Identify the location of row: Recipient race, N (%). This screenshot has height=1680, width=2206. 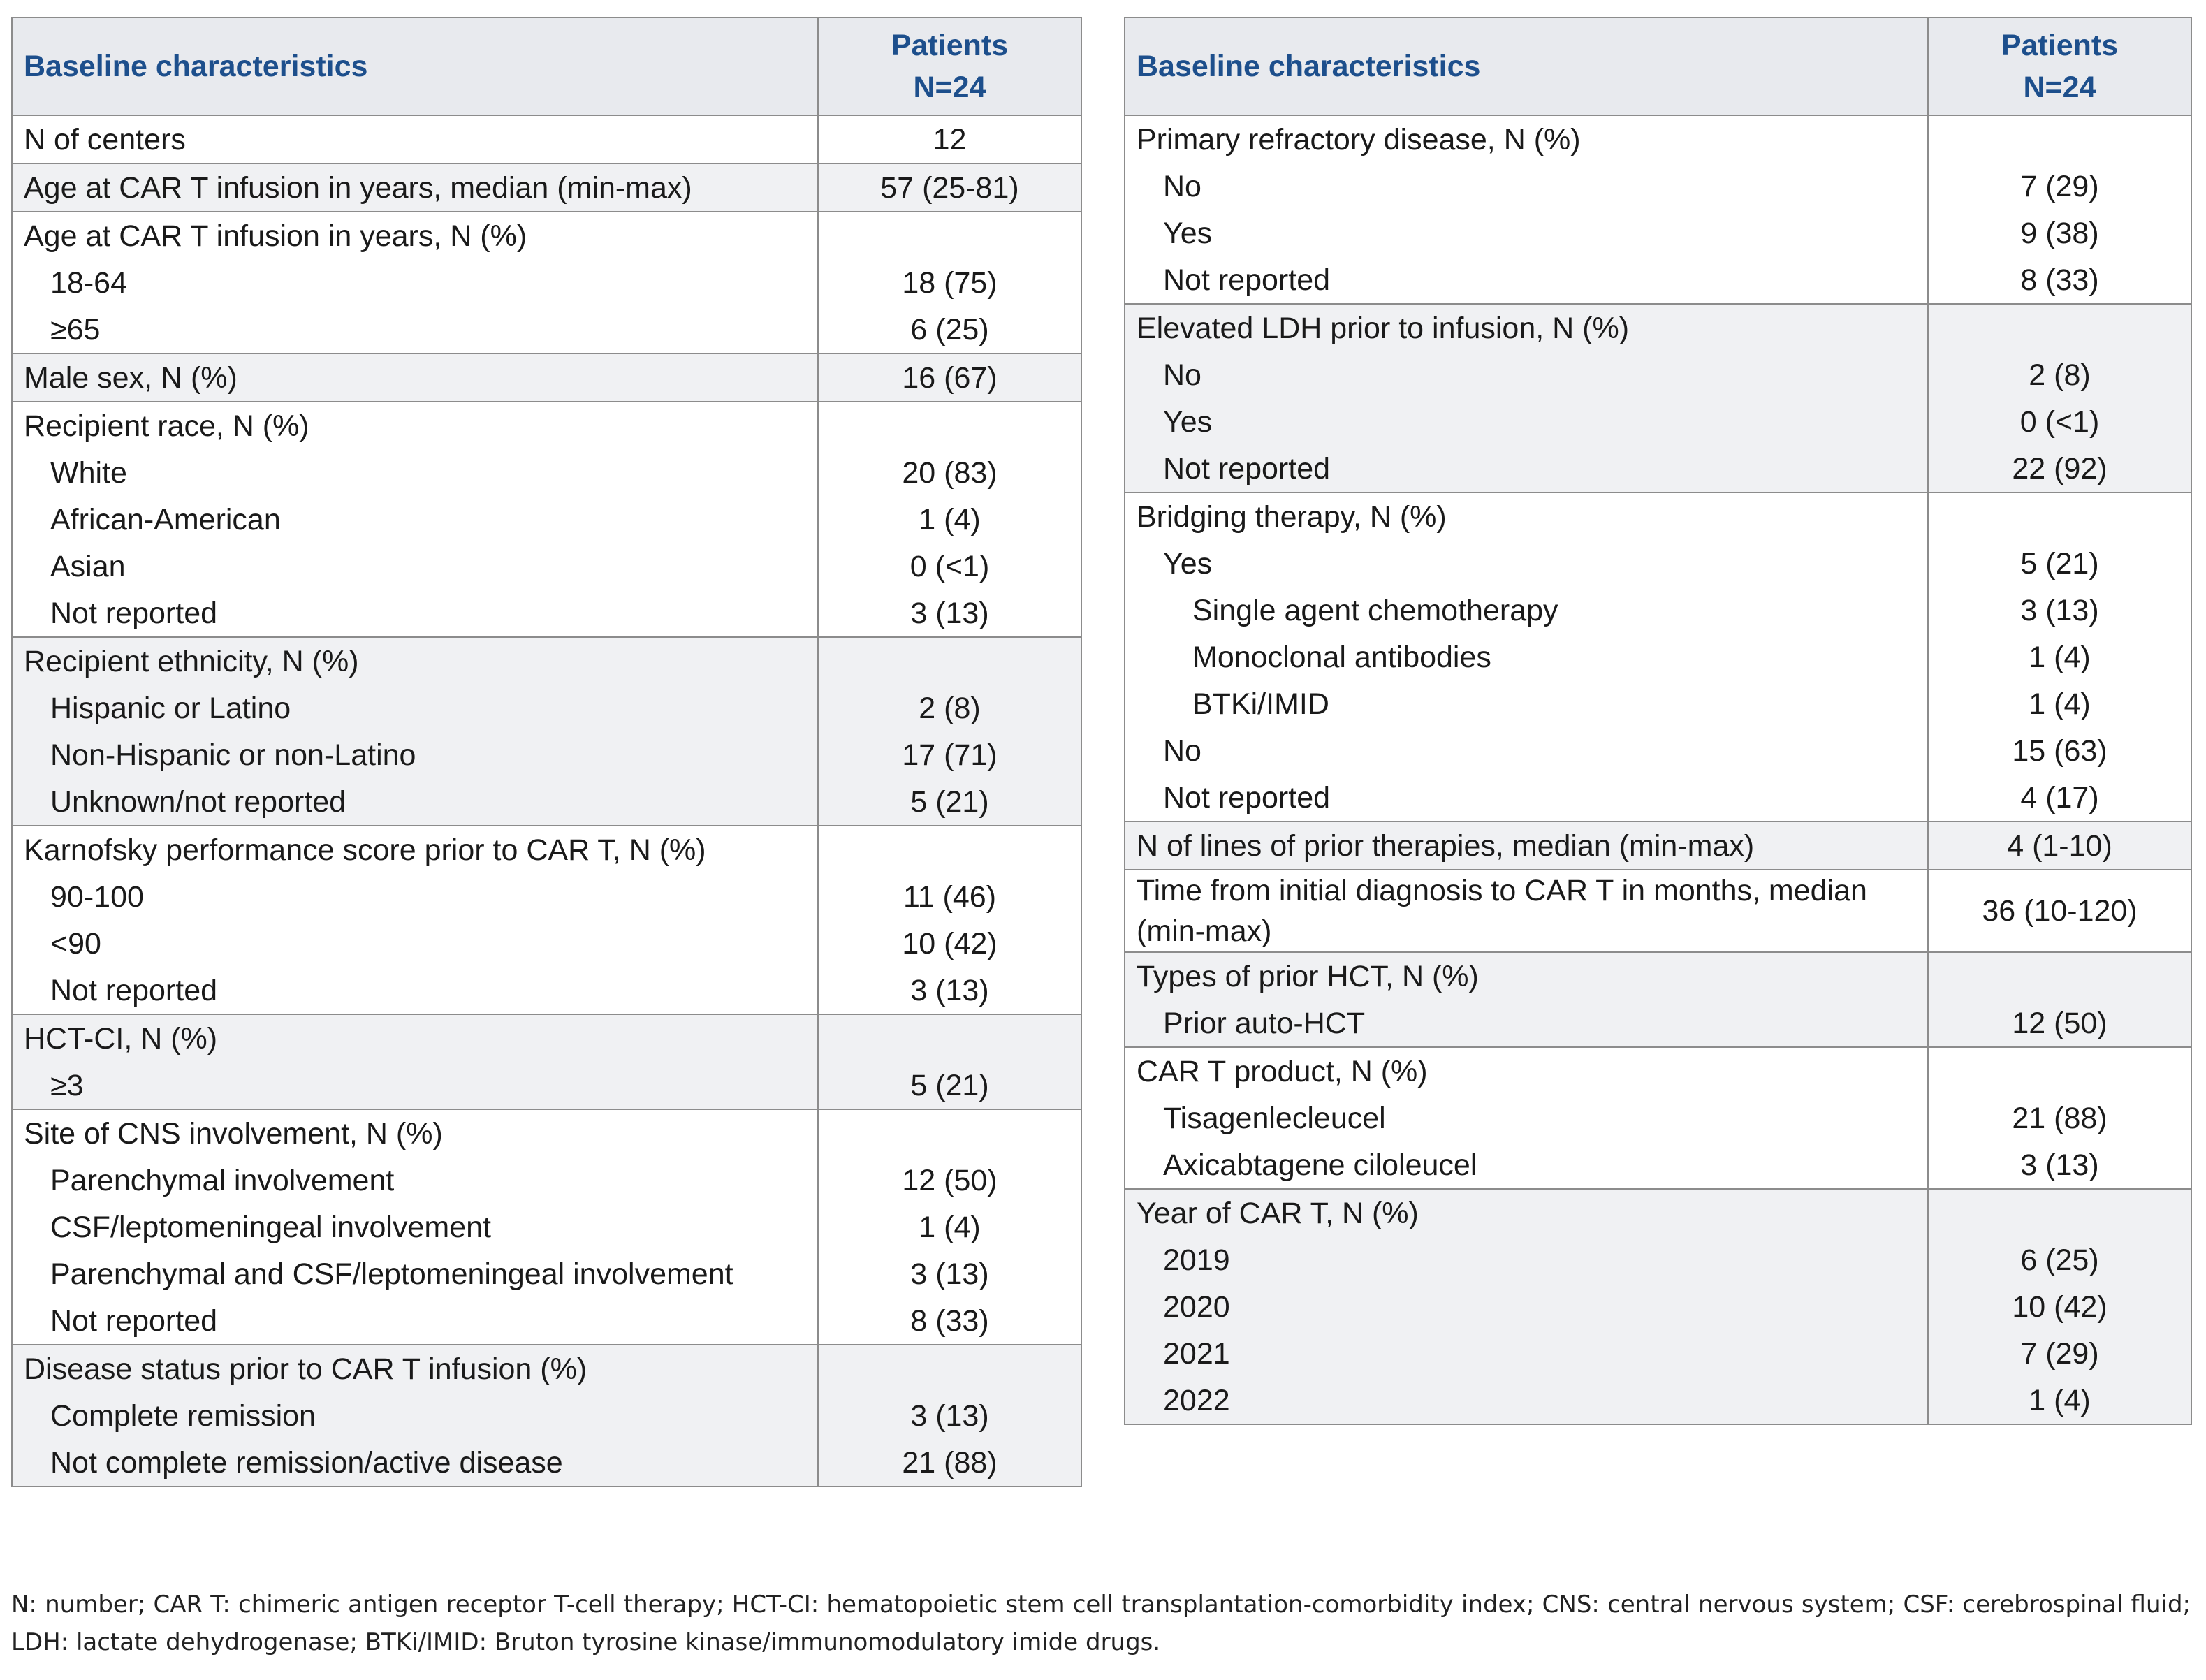
(546, 426).